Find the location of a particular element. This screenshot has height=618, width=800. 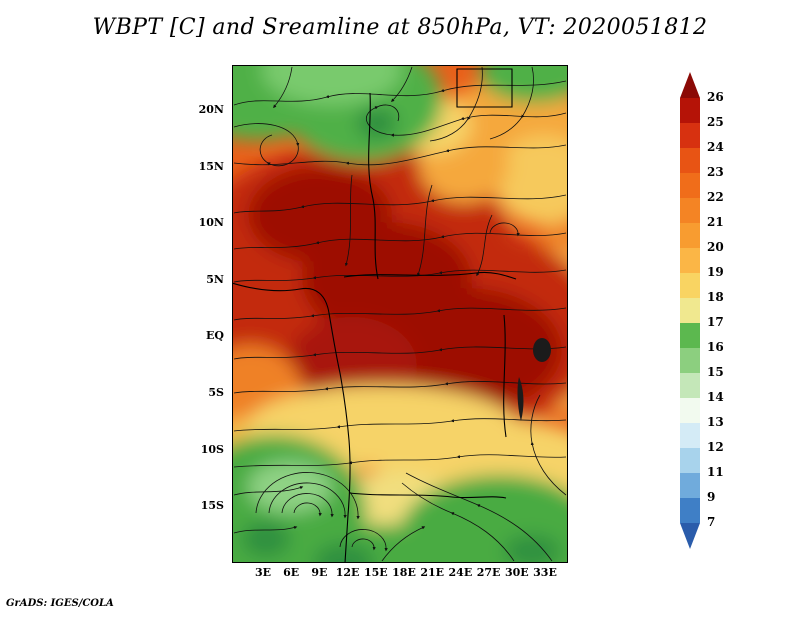

lake-victoria is located at coordinates (542, 350).